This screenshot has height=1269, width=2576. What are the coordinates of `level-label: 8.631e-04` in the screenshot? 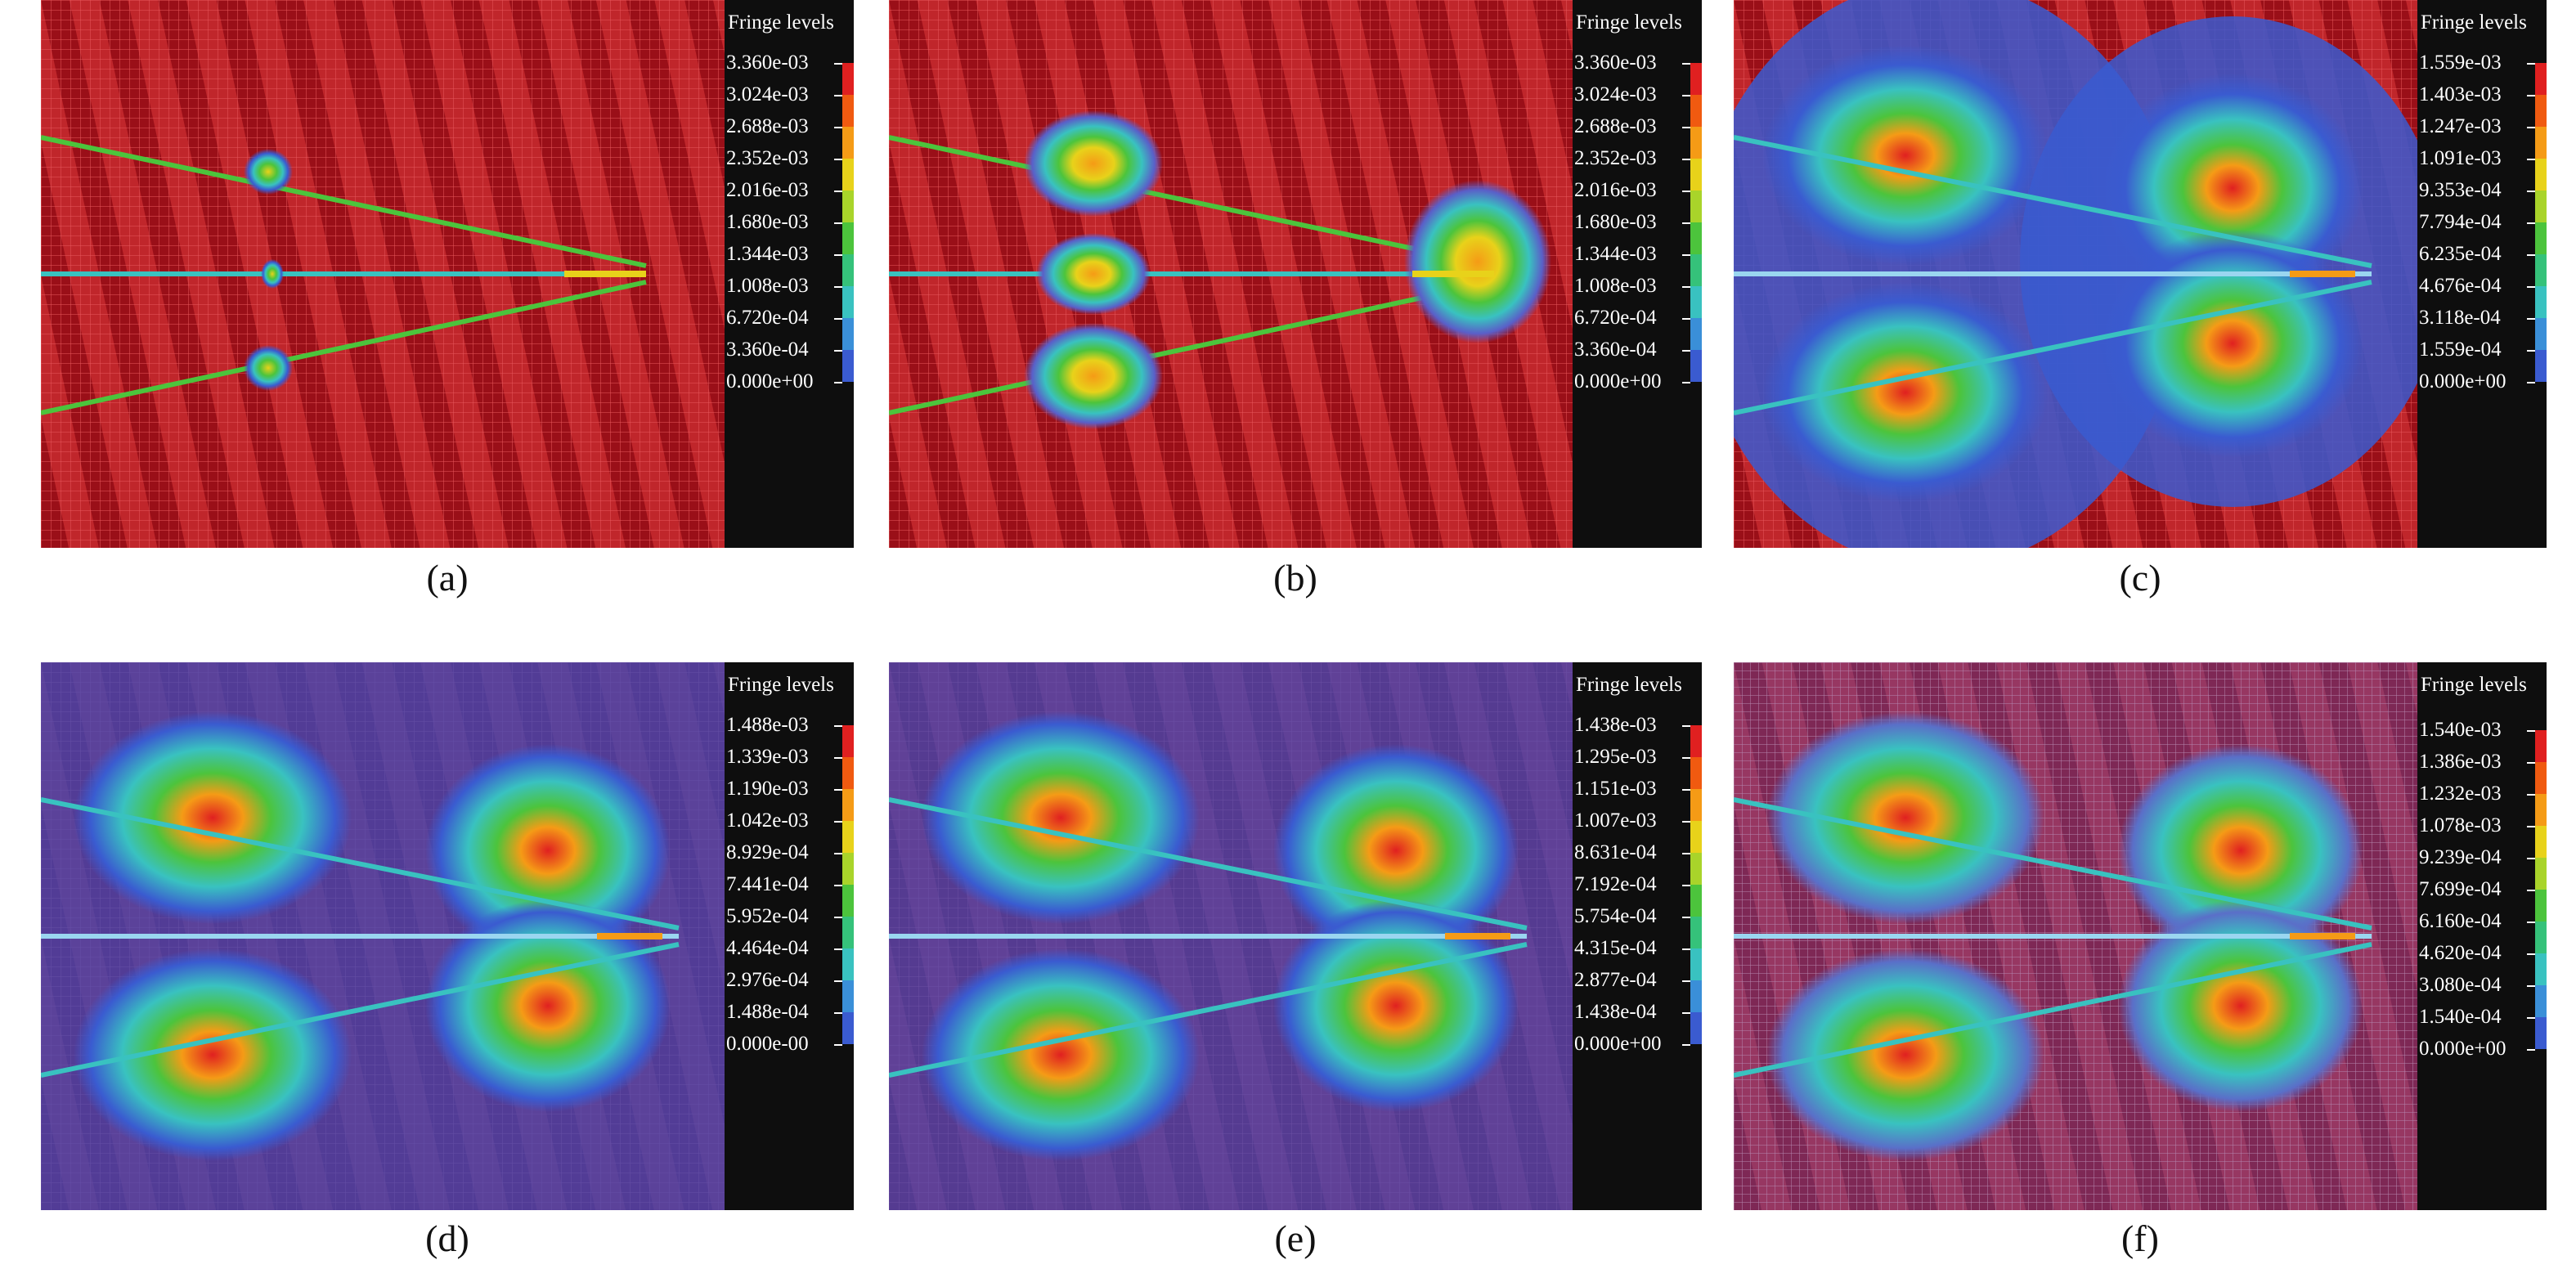 It's located at (1615, 852).